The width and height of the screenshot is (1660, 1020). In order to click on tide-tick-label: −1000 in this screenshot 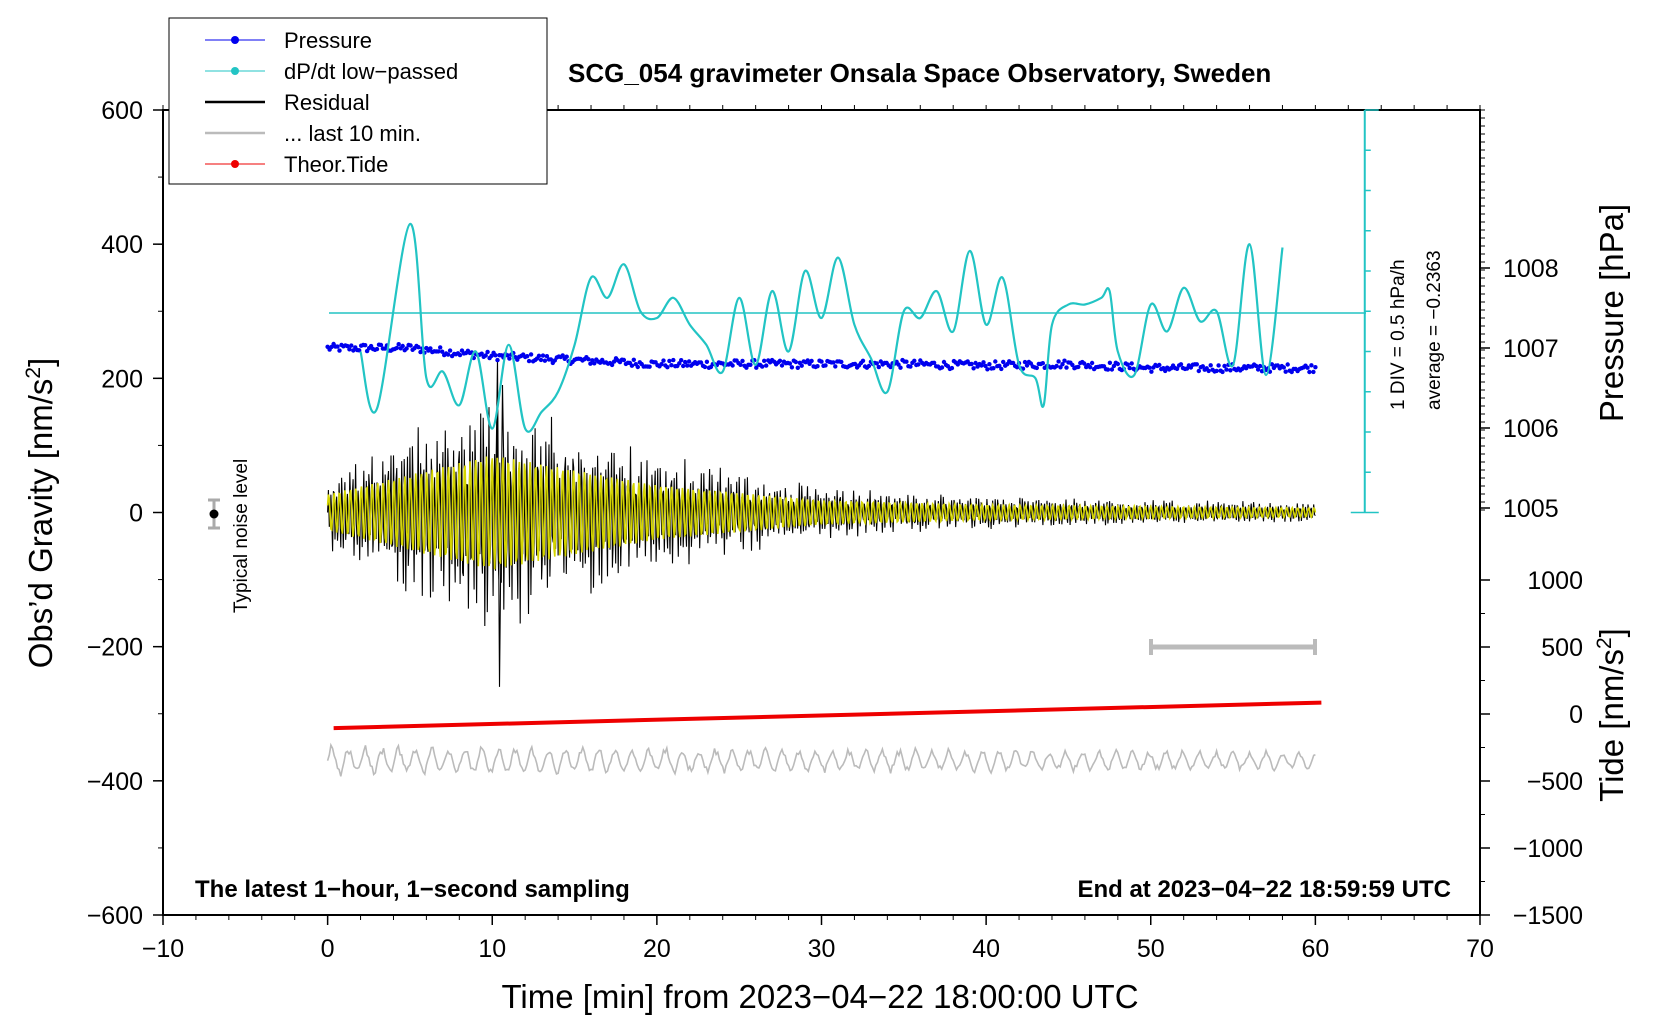, I will do `click(1548, 849)`.